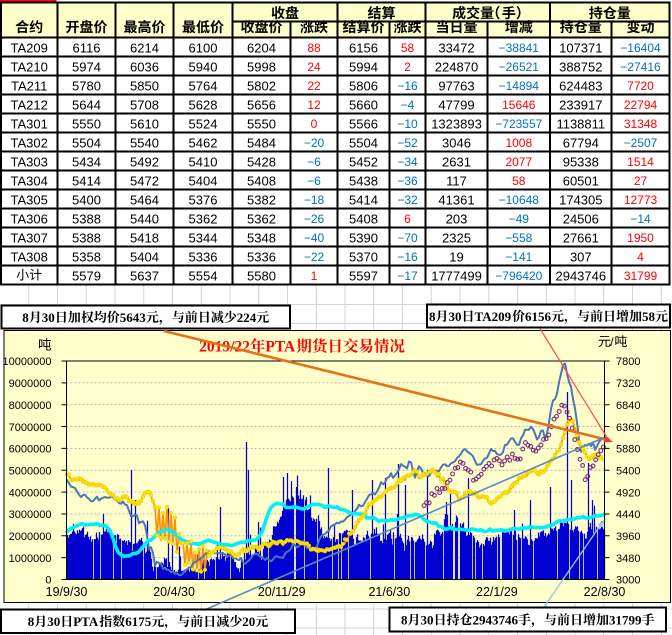 The width and height of the screenshot is (672, 635). I want to click on svg-text: −141, so click(518, 257).